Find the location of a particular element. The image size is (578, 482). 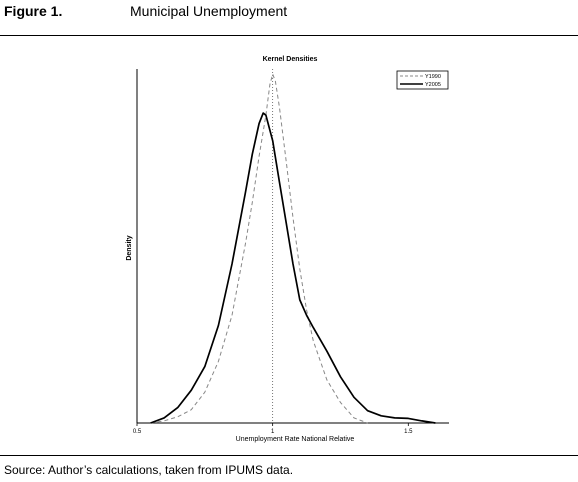

top-rule is located at coordinates (289, 35).